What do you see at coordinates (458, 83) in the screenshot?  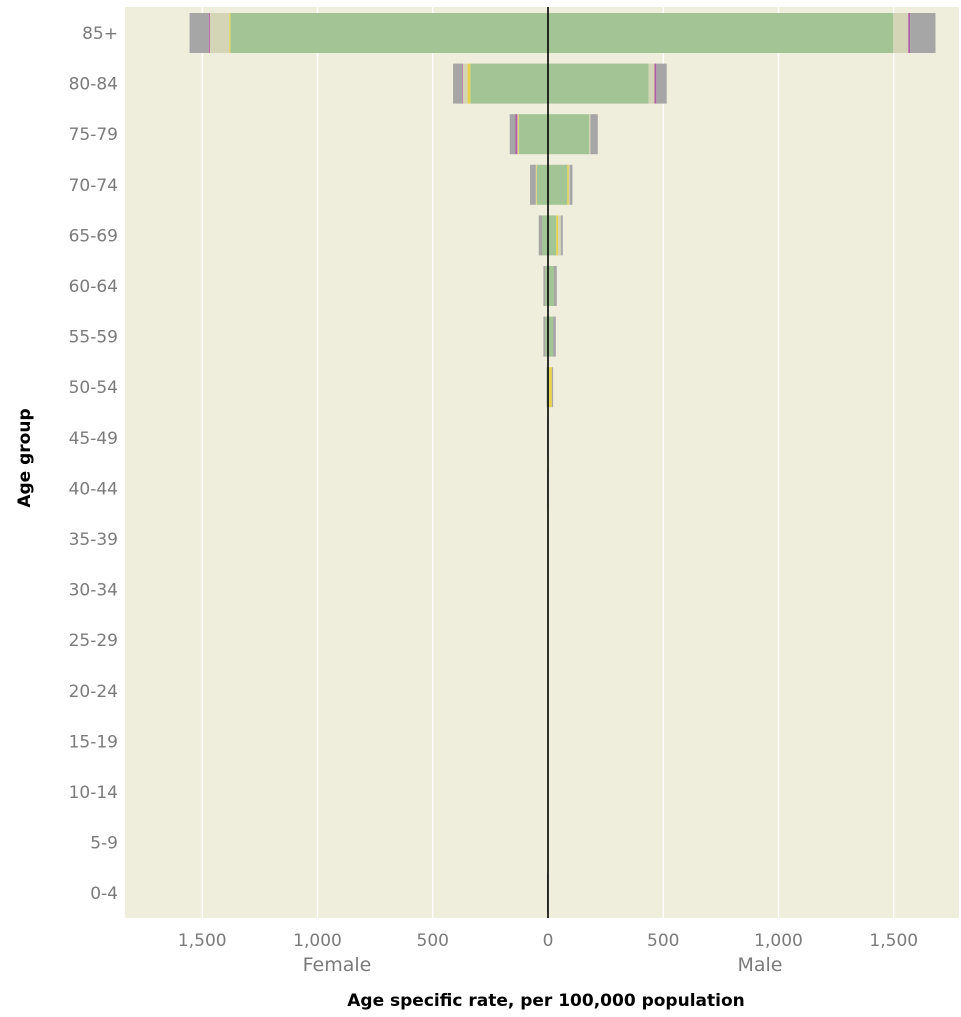 I see `bar-female-80-84-seg4` at bounding box center [458, 83].